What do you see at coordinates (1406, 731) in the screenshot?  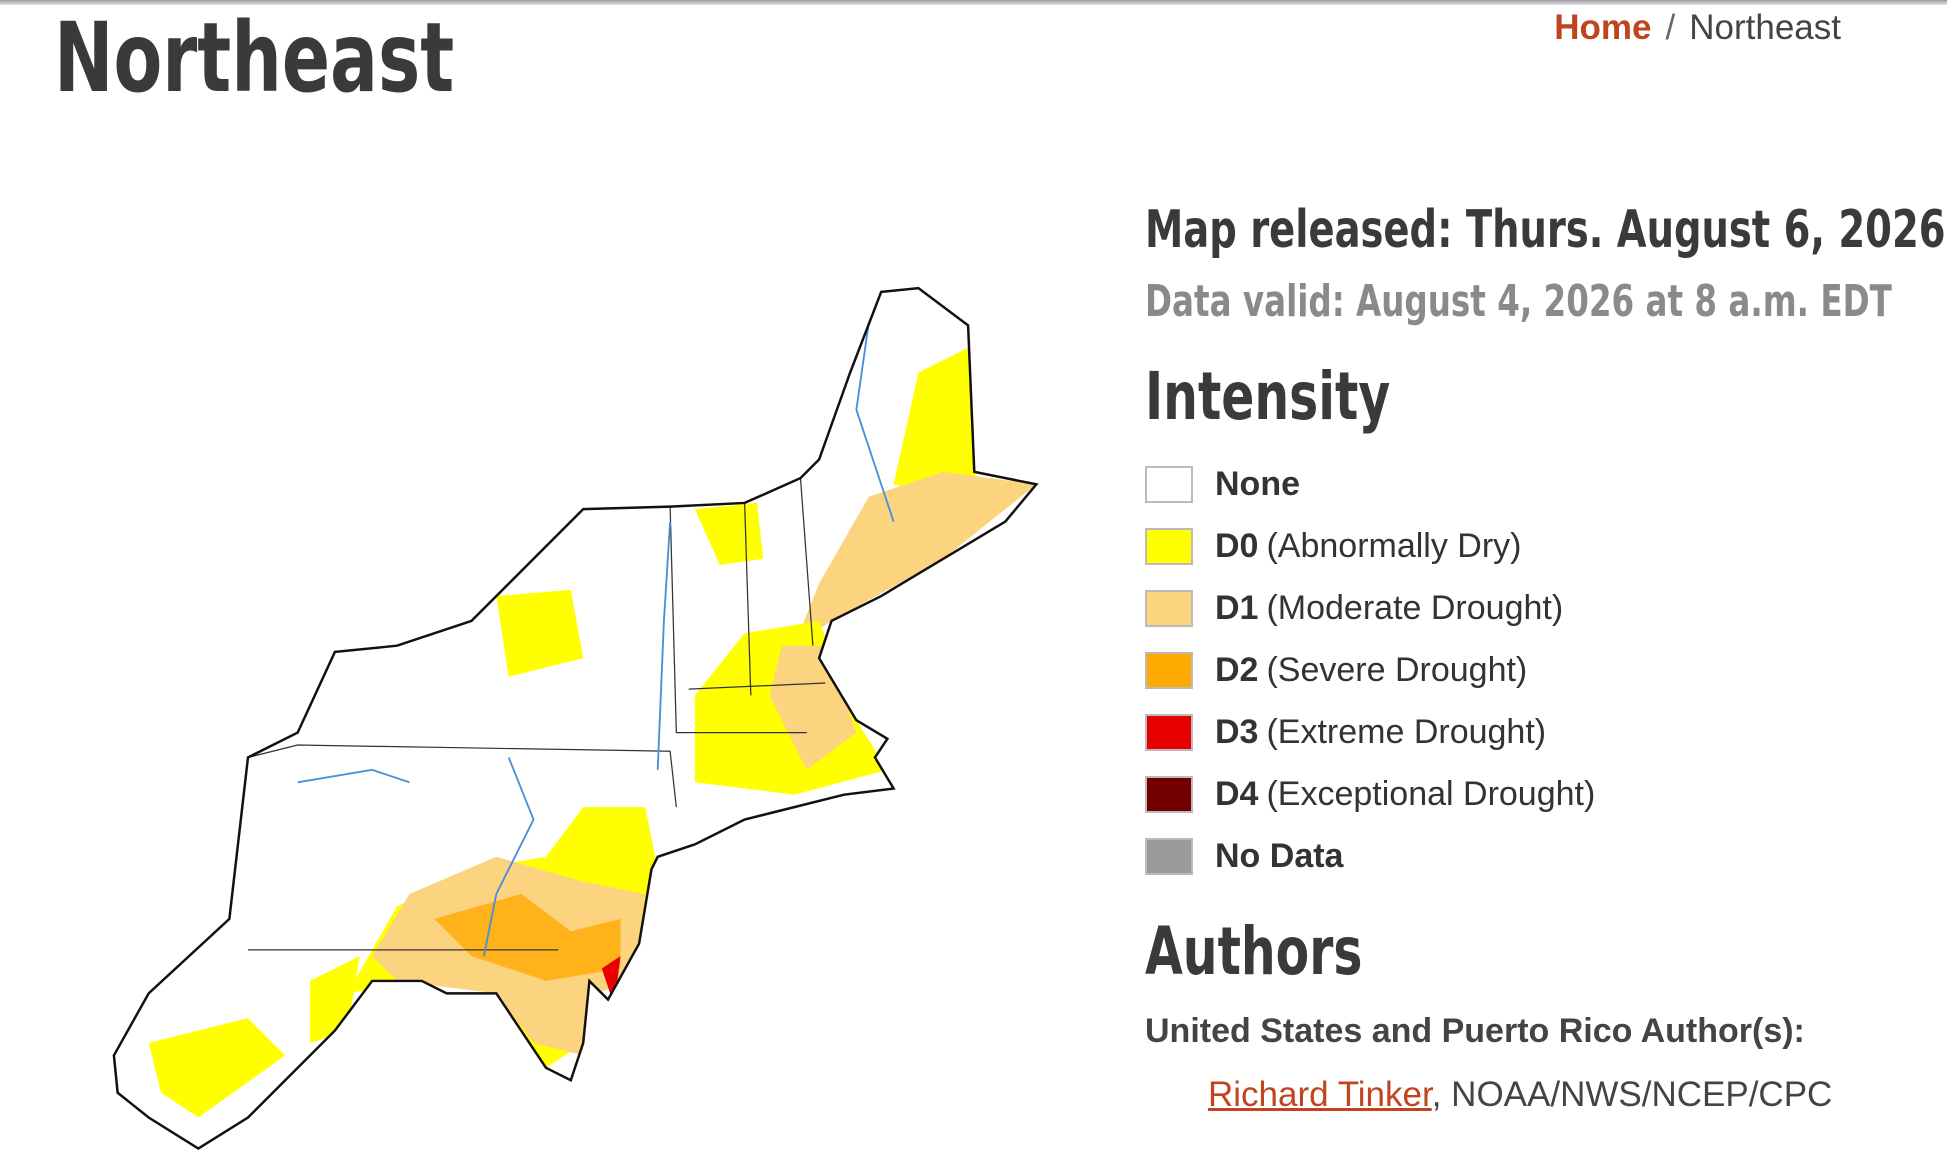 I see `legend-description: (Extreme Drought)` at bounding box center [1406, 731].